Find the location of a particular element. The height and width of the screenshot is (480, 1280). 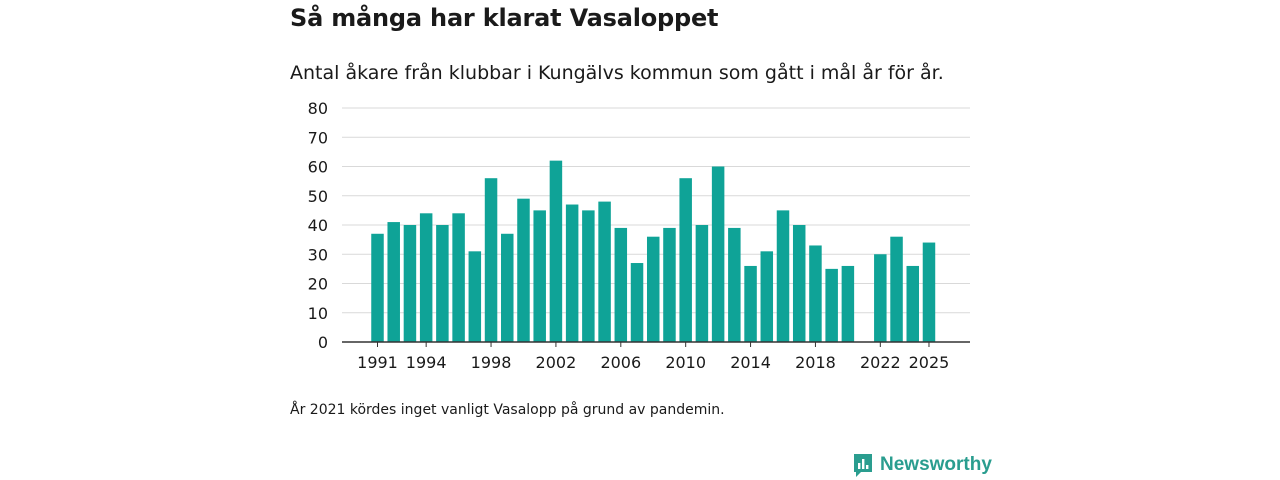

bar-2003 is located at coordinates (572, 273).